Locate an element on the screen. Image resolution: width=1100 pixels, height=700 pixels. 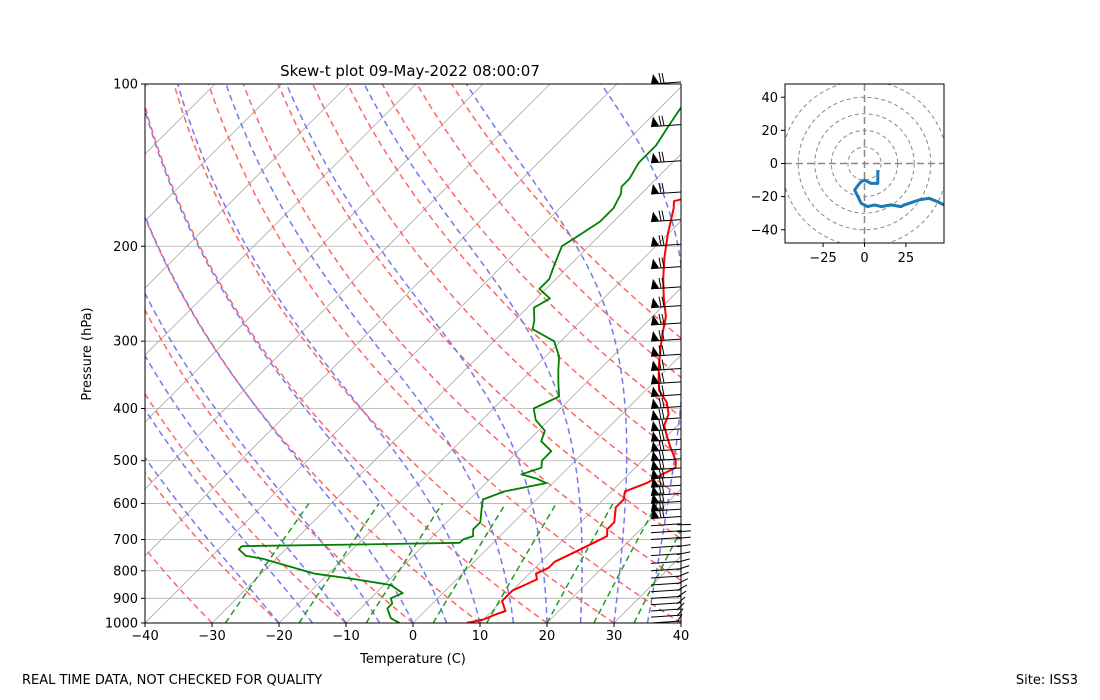
pressure-tick-label: 700 is located at coordinates (125, 540).